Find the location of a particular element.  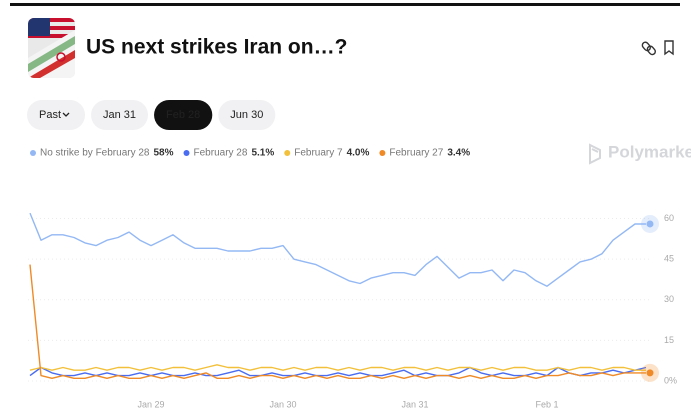

filter-label: Feb 28 is located at coordinates (183, 115).